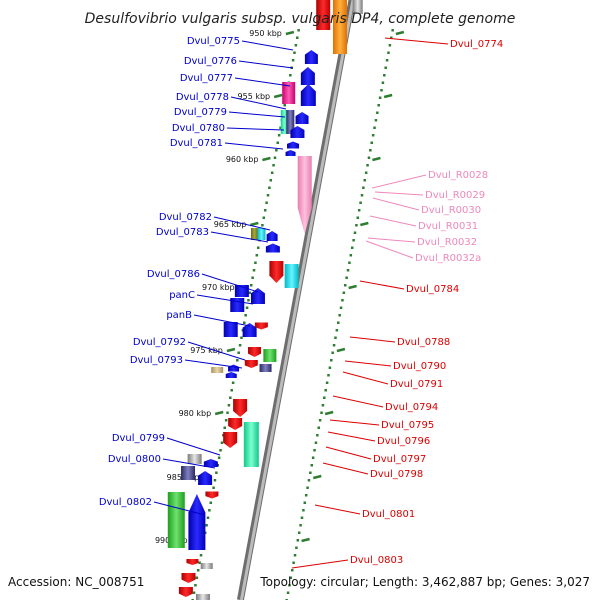  What do you see at coordinates (419, 366) in the screenshot?
I see `gene-label-reverse: Dvul_0790` at bounding box center [419, 366].